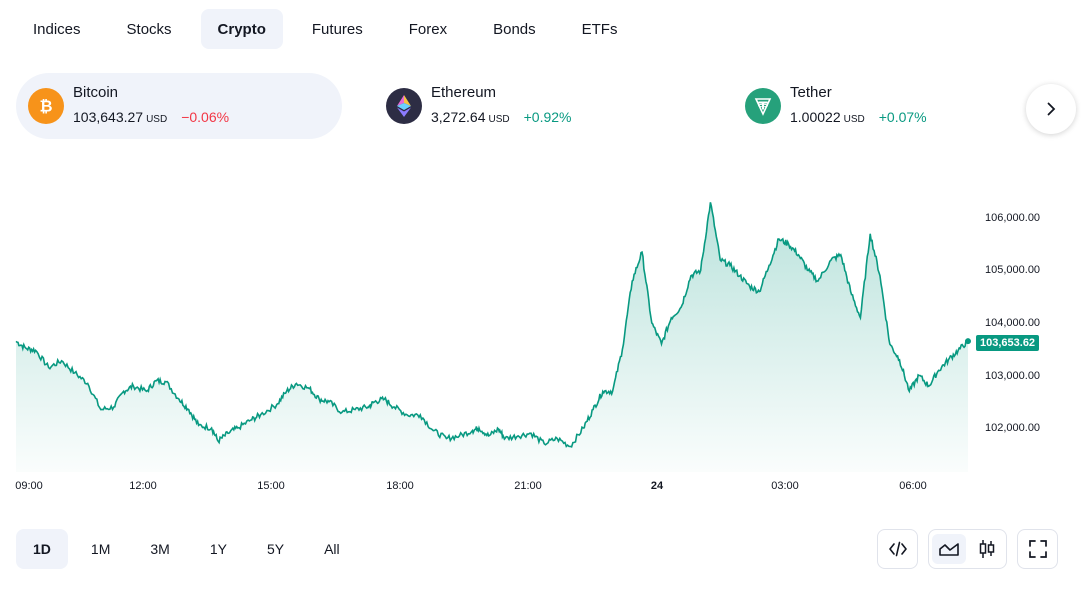 The image size is (1081, 606). Describe the element at coordinates (189, 549) in the screenshot. I see `time-range-selector: 1D 1M 3M 1Y 5Y All` at that location.